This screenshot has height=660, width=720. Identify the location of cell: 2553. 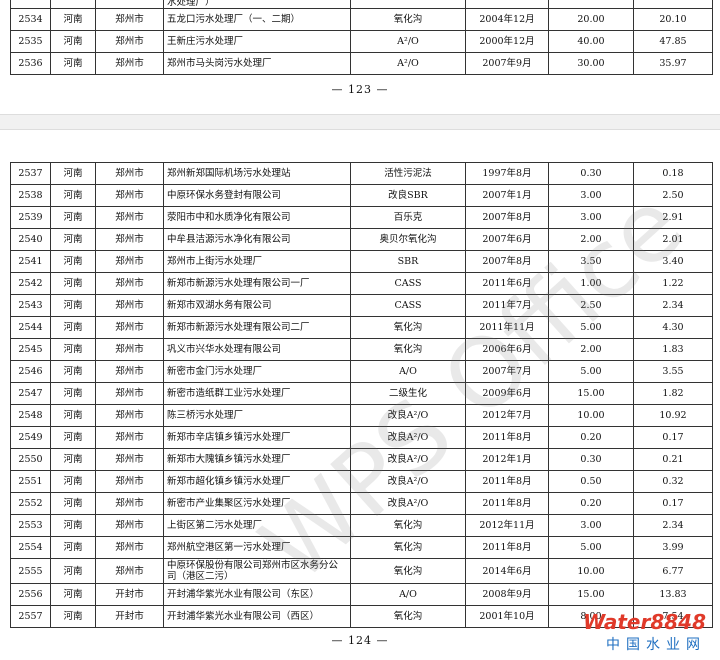
(30, 525).